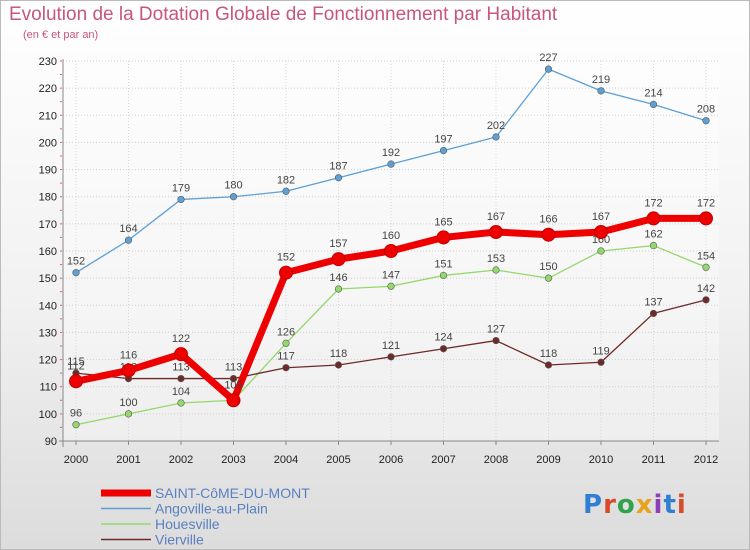  I want to click on x-tick-label: 2012, so click(706, 460).